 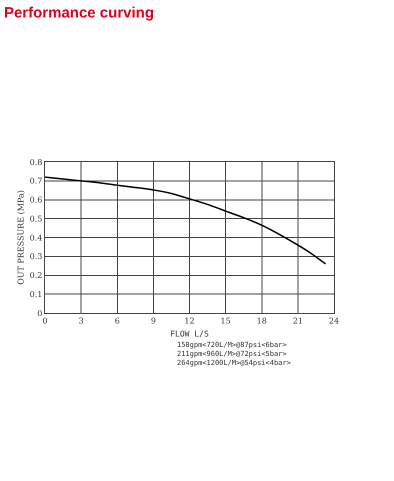 I want to click on x-tick-label: 12, so click(x=189, y=321).